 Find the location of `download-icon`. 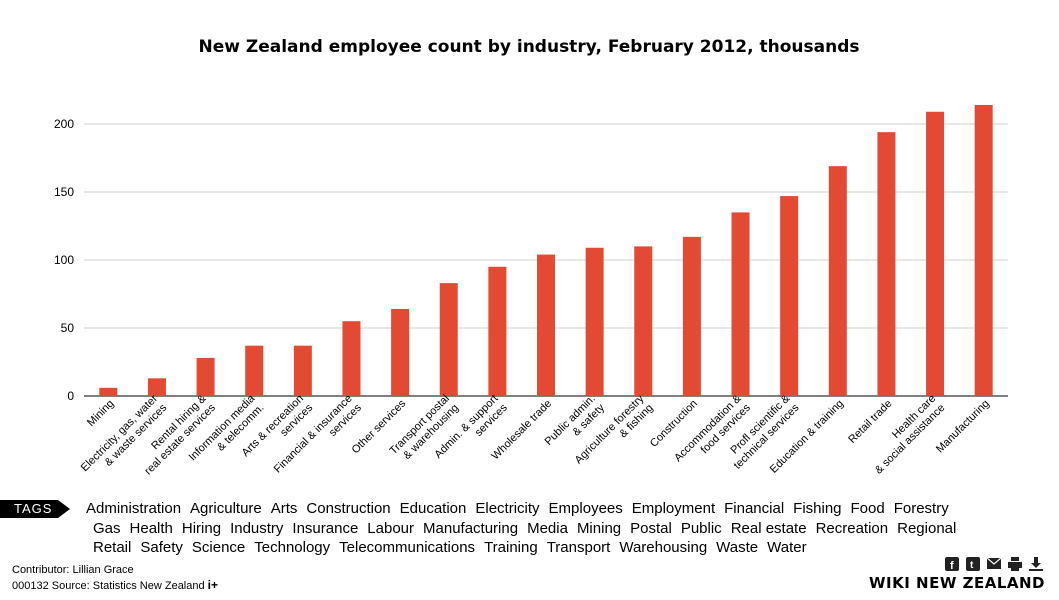

download-icon is located at coordinates (1035, 563).